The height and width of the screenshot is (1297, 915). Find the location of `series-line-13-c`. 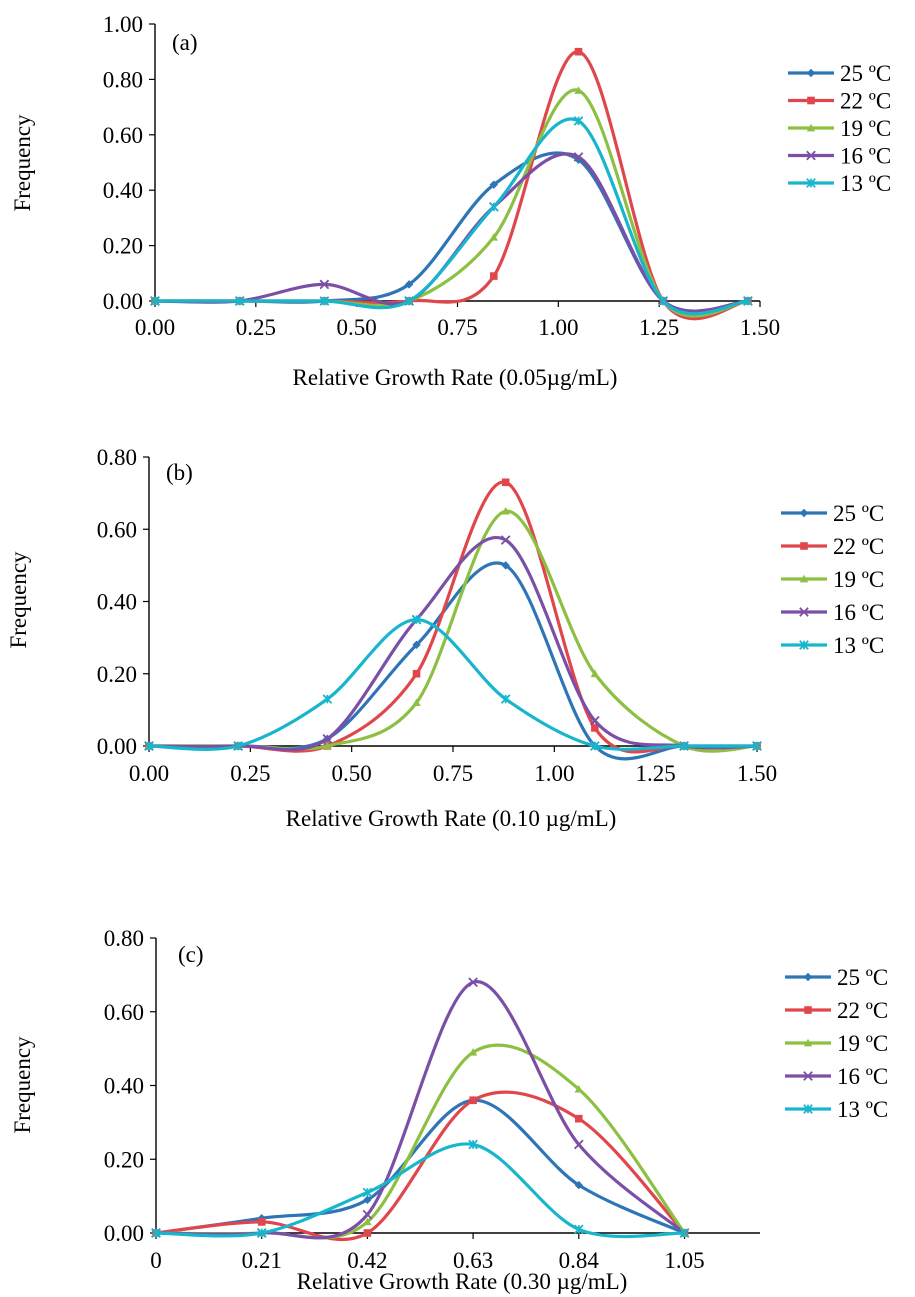

series-line-13-c is located at coordinates (451, 216).